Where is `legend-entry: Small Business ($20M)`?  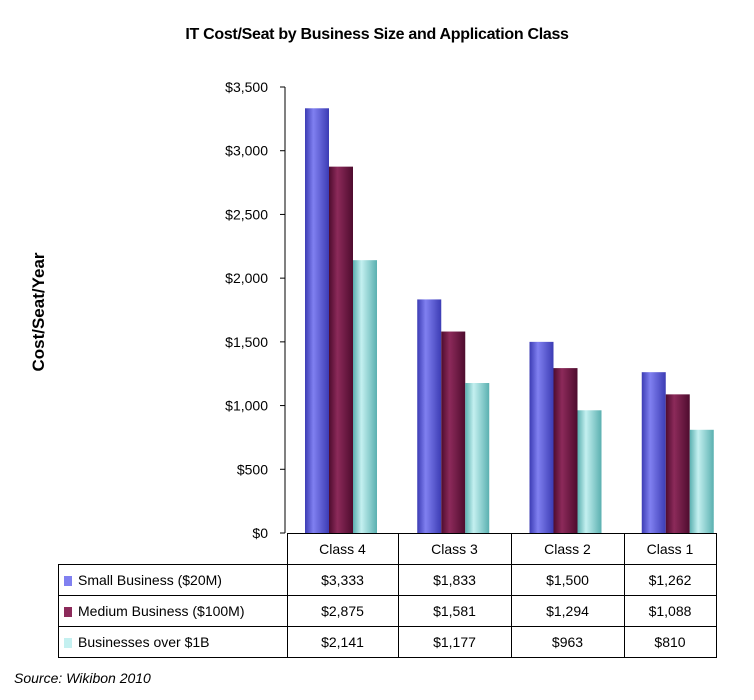
legend-entry: Small Business ($20M) is located at coordinates (173, 580).